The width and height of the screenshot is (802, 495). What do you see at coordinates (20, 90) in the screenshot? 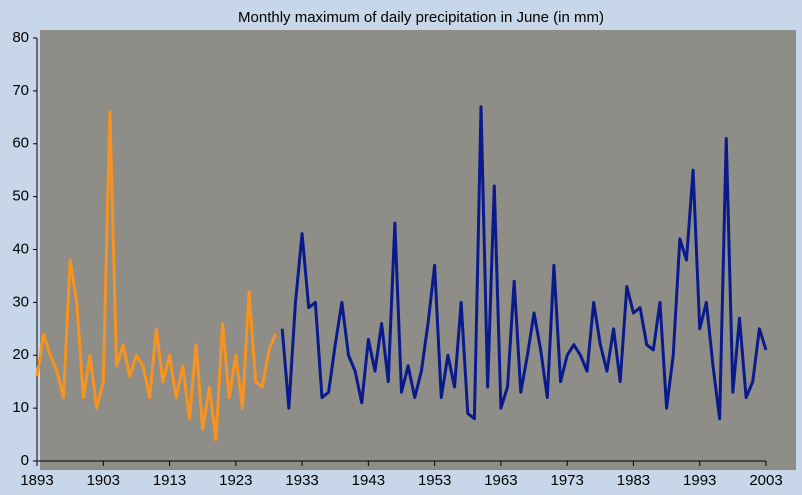
I see `y-tick-label: 70` at bounding box center [20, 90].